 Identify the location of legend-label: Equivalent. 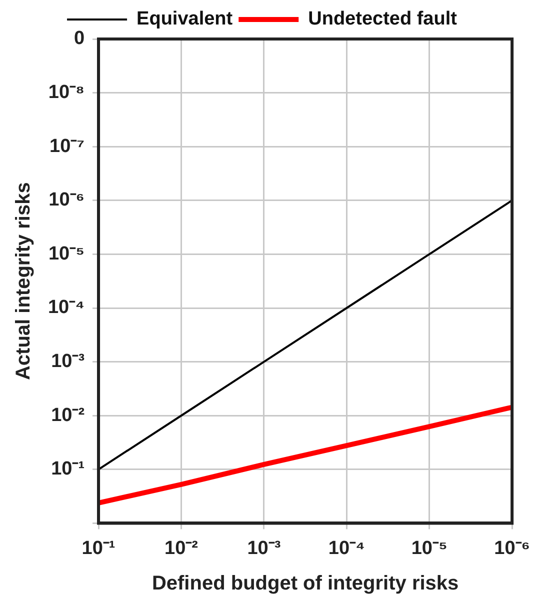
(185, 19).